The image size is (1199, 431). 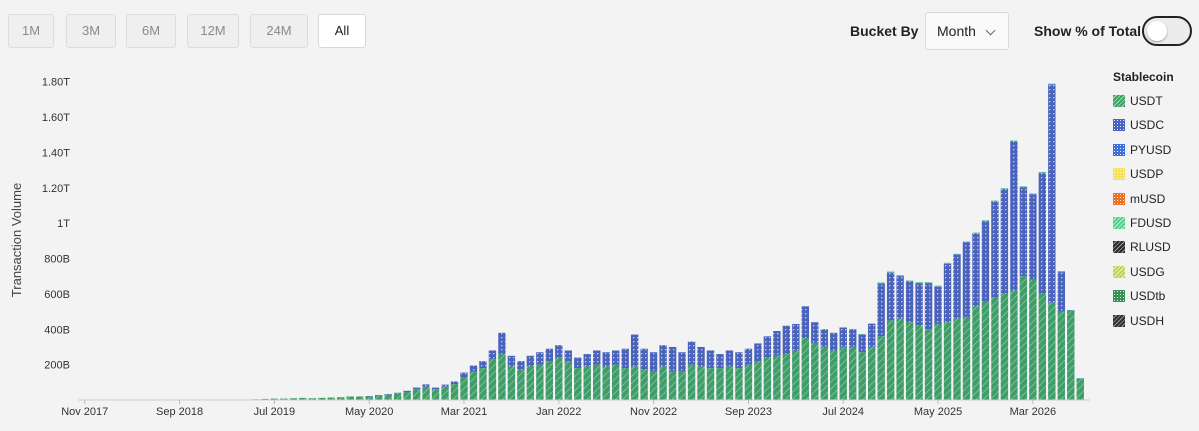 What do you see at coordinates (91, 31) in the screenshot?
I see `range-3m-button: 3M` at bounding box center [91, 31].